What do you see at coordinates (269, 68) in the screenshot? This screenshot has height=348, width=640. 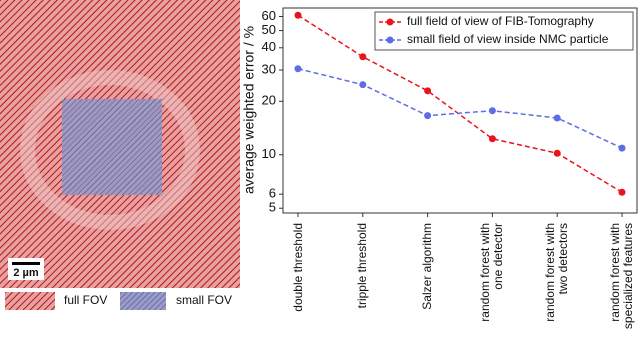 I see `y-tick-label: 30` at bounding box center [269, 68].